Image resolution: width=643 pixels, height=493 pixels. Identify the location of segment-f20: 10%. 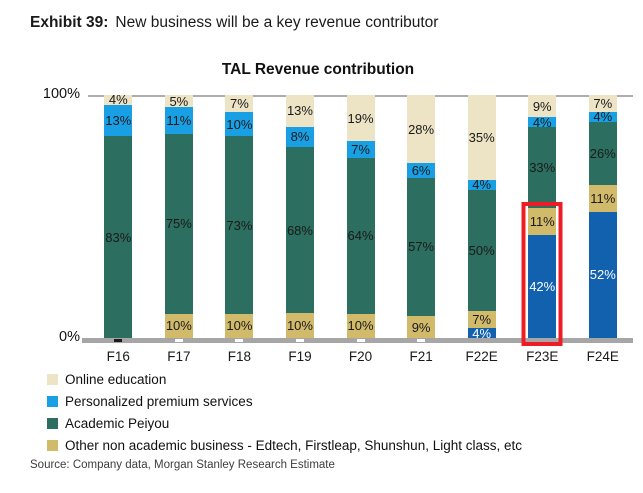
(360, 325).